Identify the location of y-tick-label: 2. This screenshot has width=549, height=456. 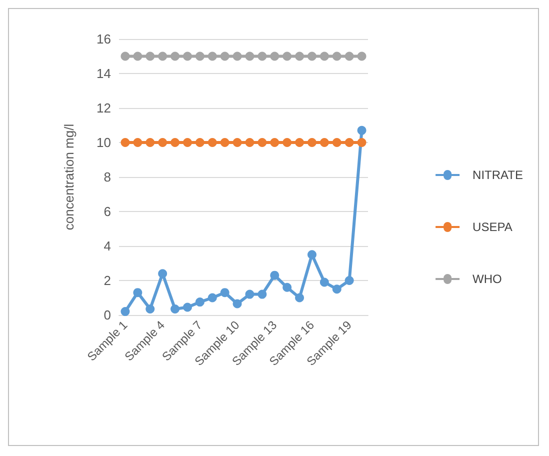
(107, 280).